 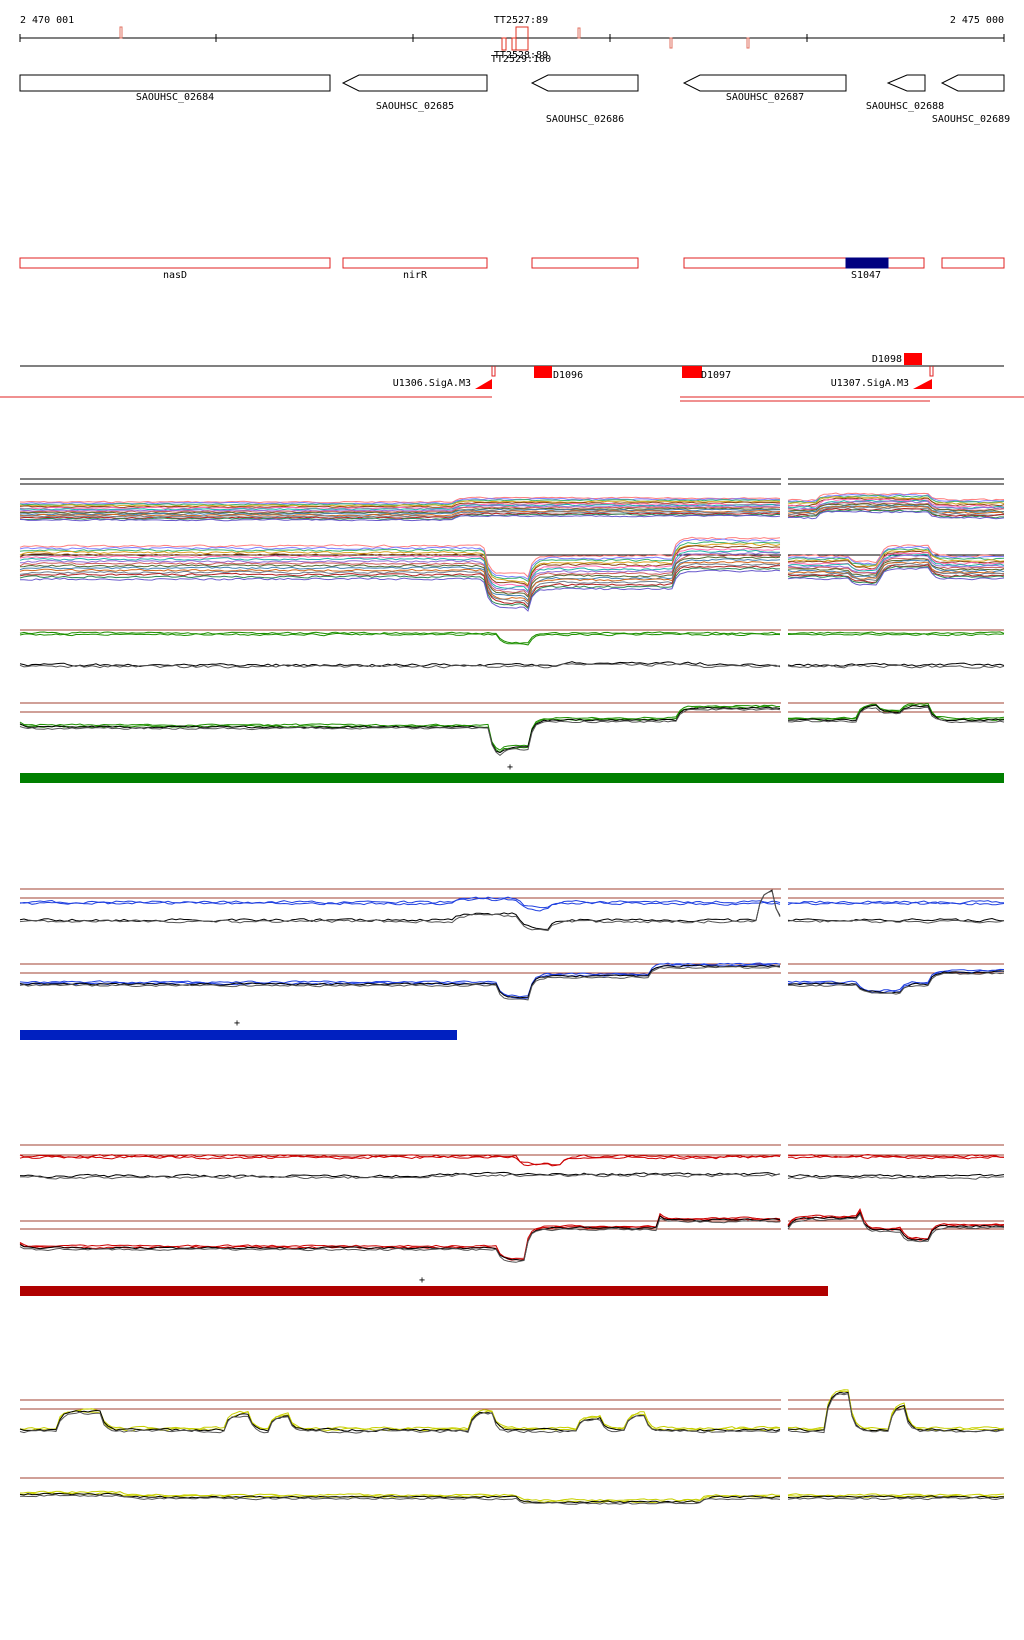 I want to click on promoter-ticks, so click(x=712, y=371).